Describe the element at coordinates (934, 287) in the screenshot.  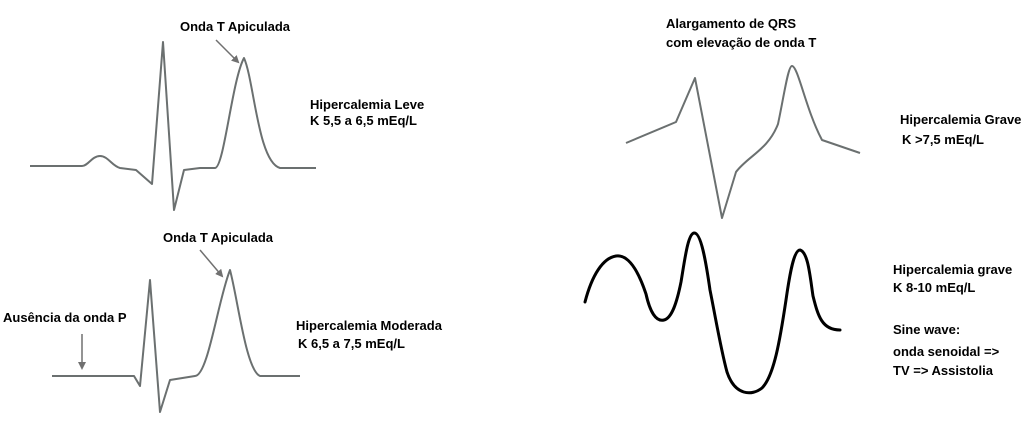
I see `label-k-grave-sine: K 8-10 mEq/L` at that location.